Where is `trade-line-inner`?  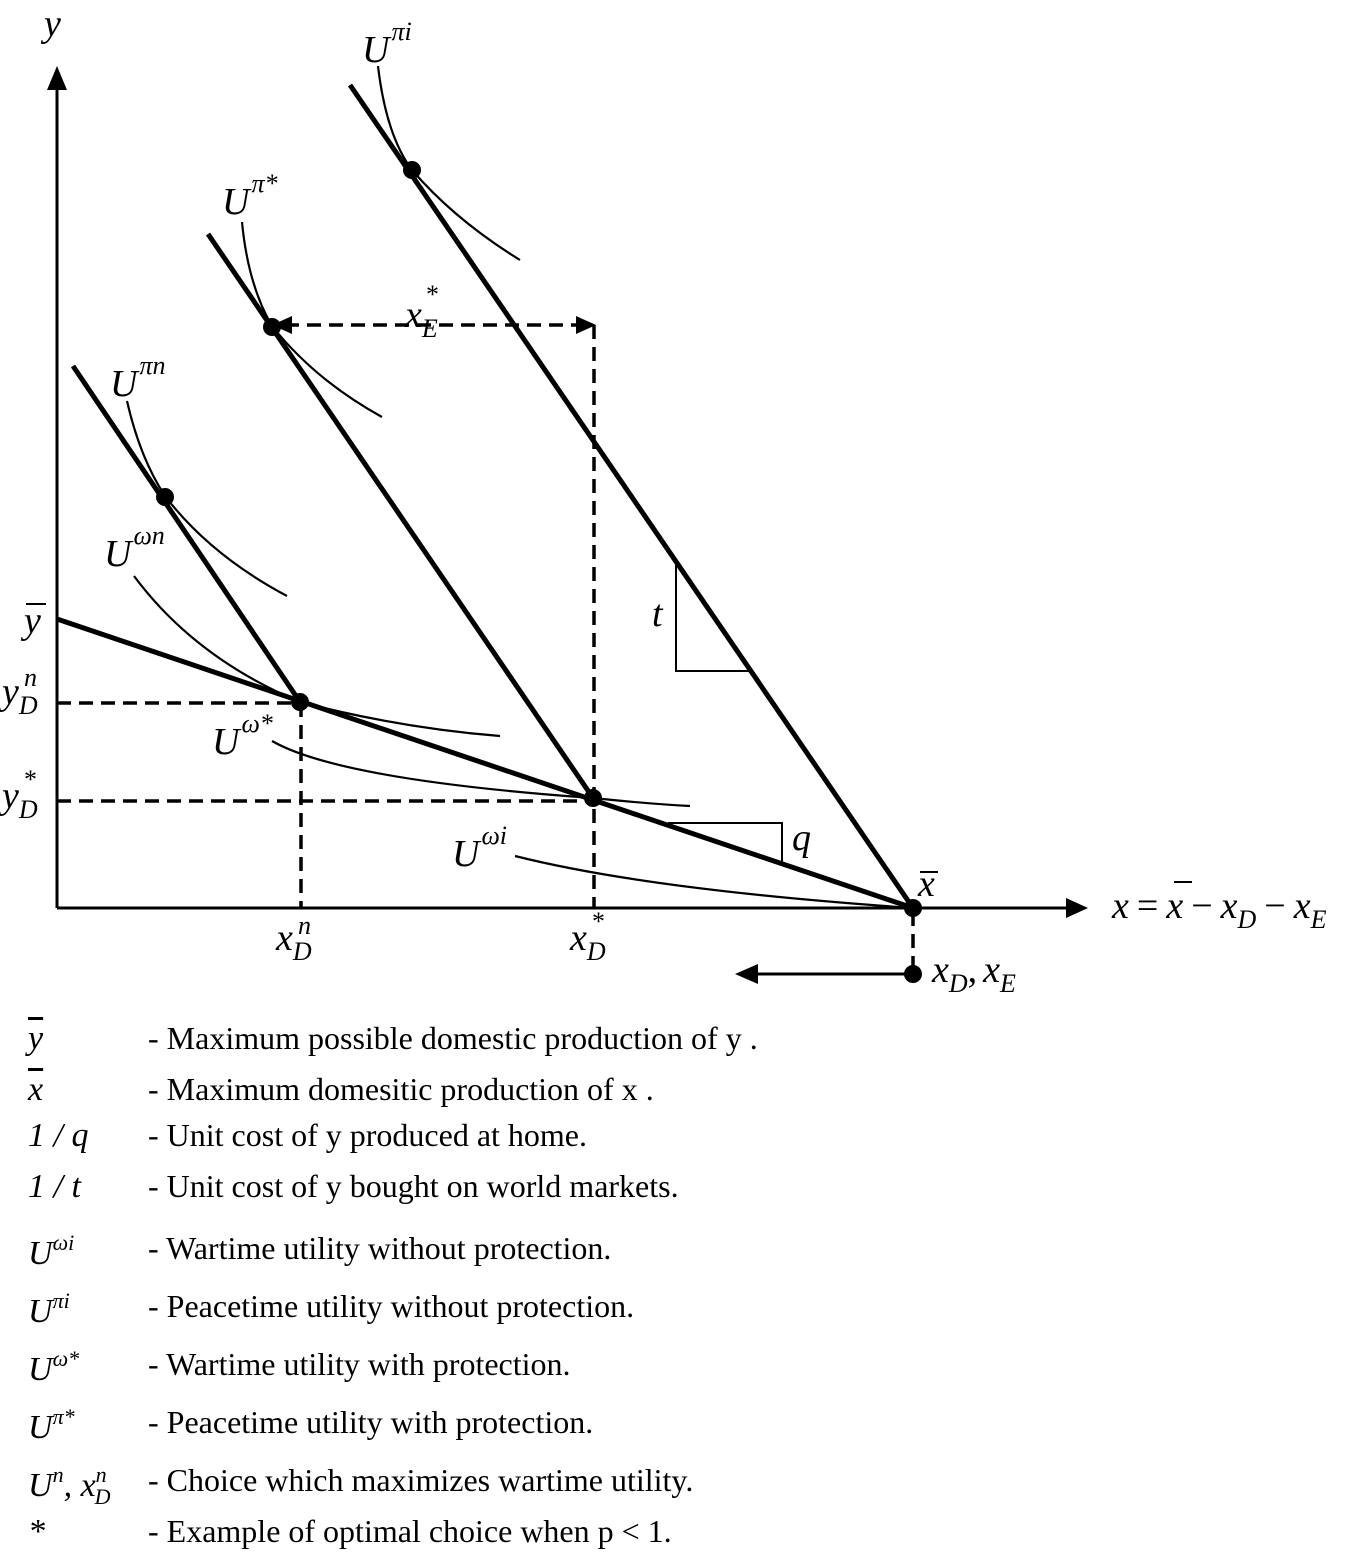
trade-line-inner is located at coordinates (186, 534).